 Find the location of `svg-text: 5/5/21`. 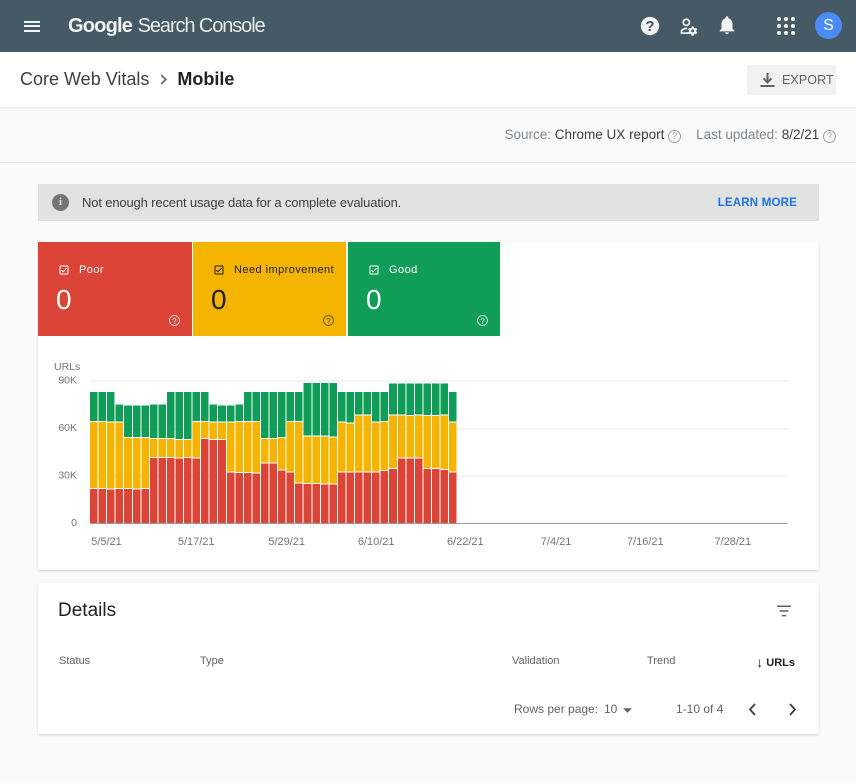

svg-text: 5/5/21 is located at coordinates (106, 542).